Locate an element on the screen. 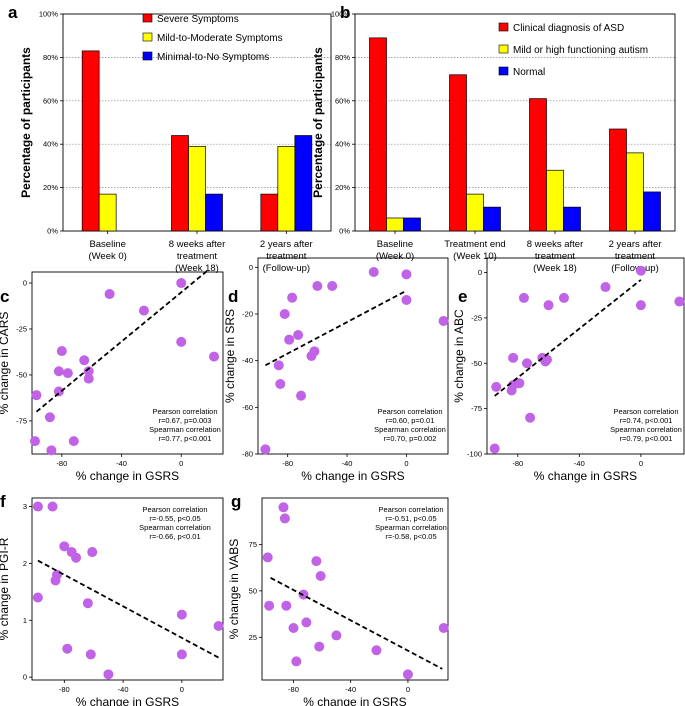  y-axis-label: % change in SRS is located at coordinates (230, 356).